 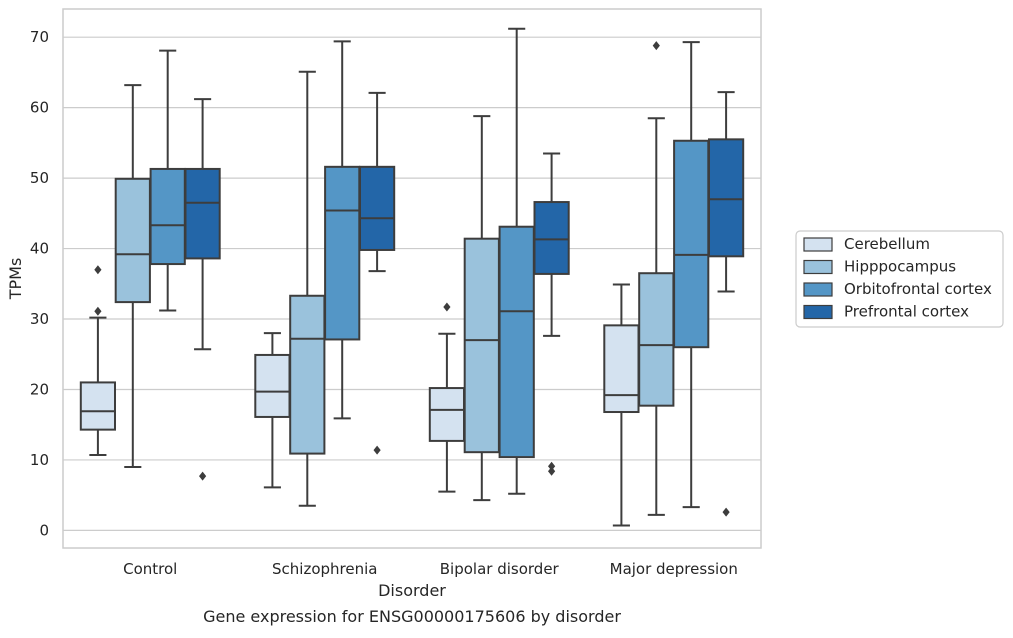 What do you see at coordinates (150, 569) in the screenshot?
I see `x-tick-label: Control` at bounding box center [150, 569].